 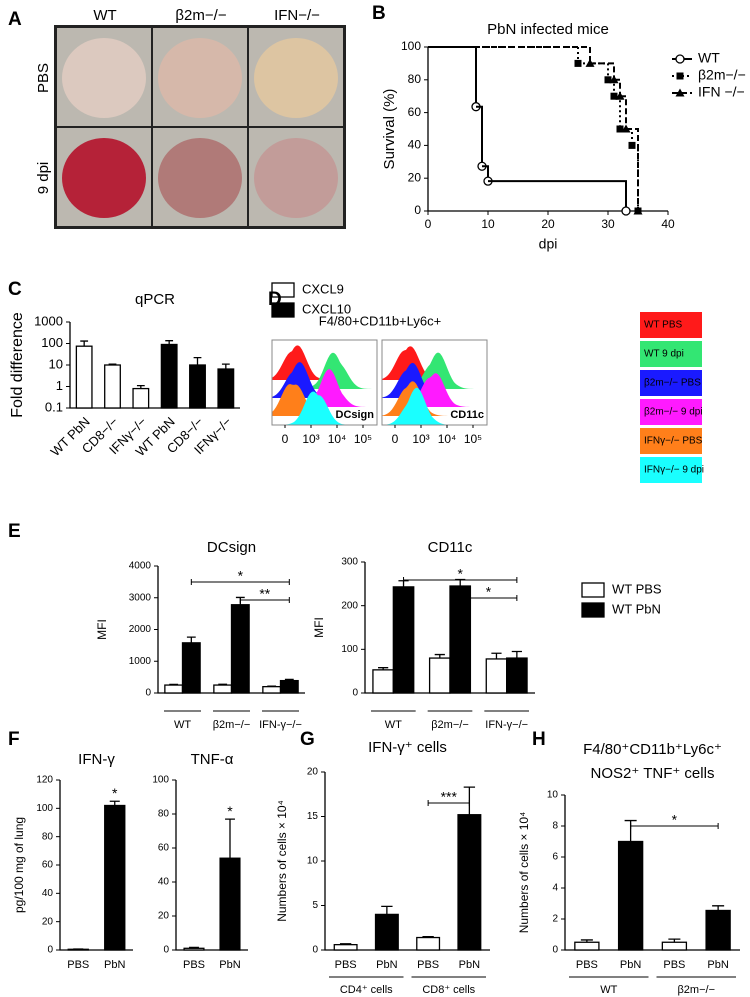 What do you see at coordinates (297, 15) in the screenshot?
I see `column-label: IFN−/−` at bounding box center [297, 15].